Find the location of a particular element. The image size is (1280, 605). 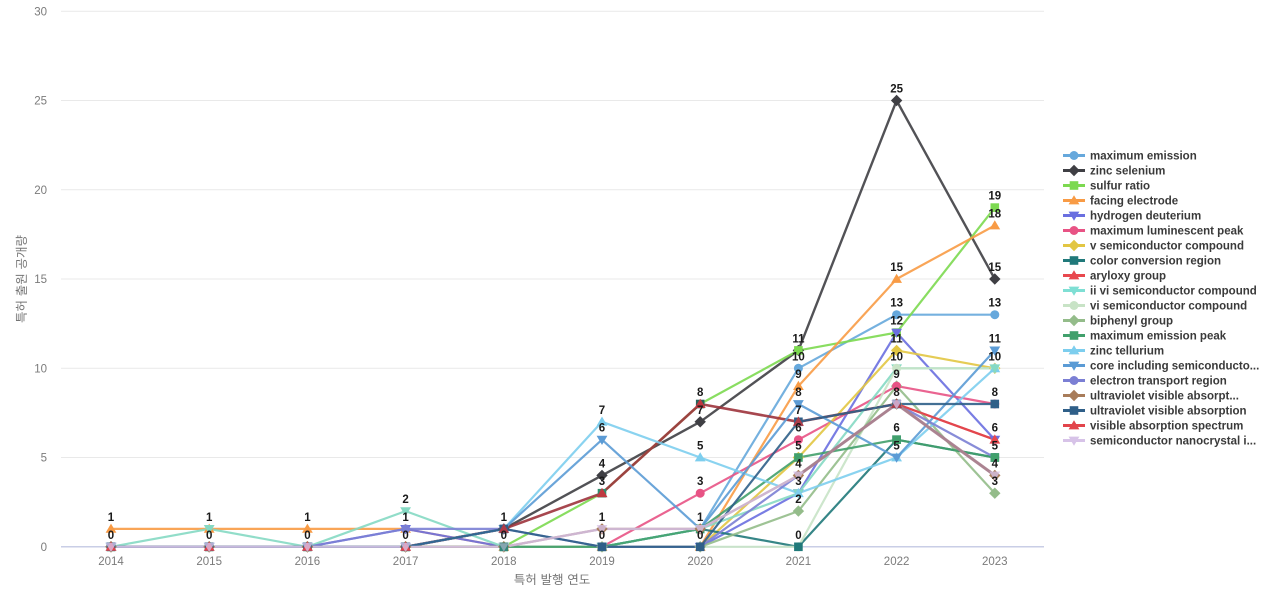

svg-text: 18 is located at coordinates (994, 215).